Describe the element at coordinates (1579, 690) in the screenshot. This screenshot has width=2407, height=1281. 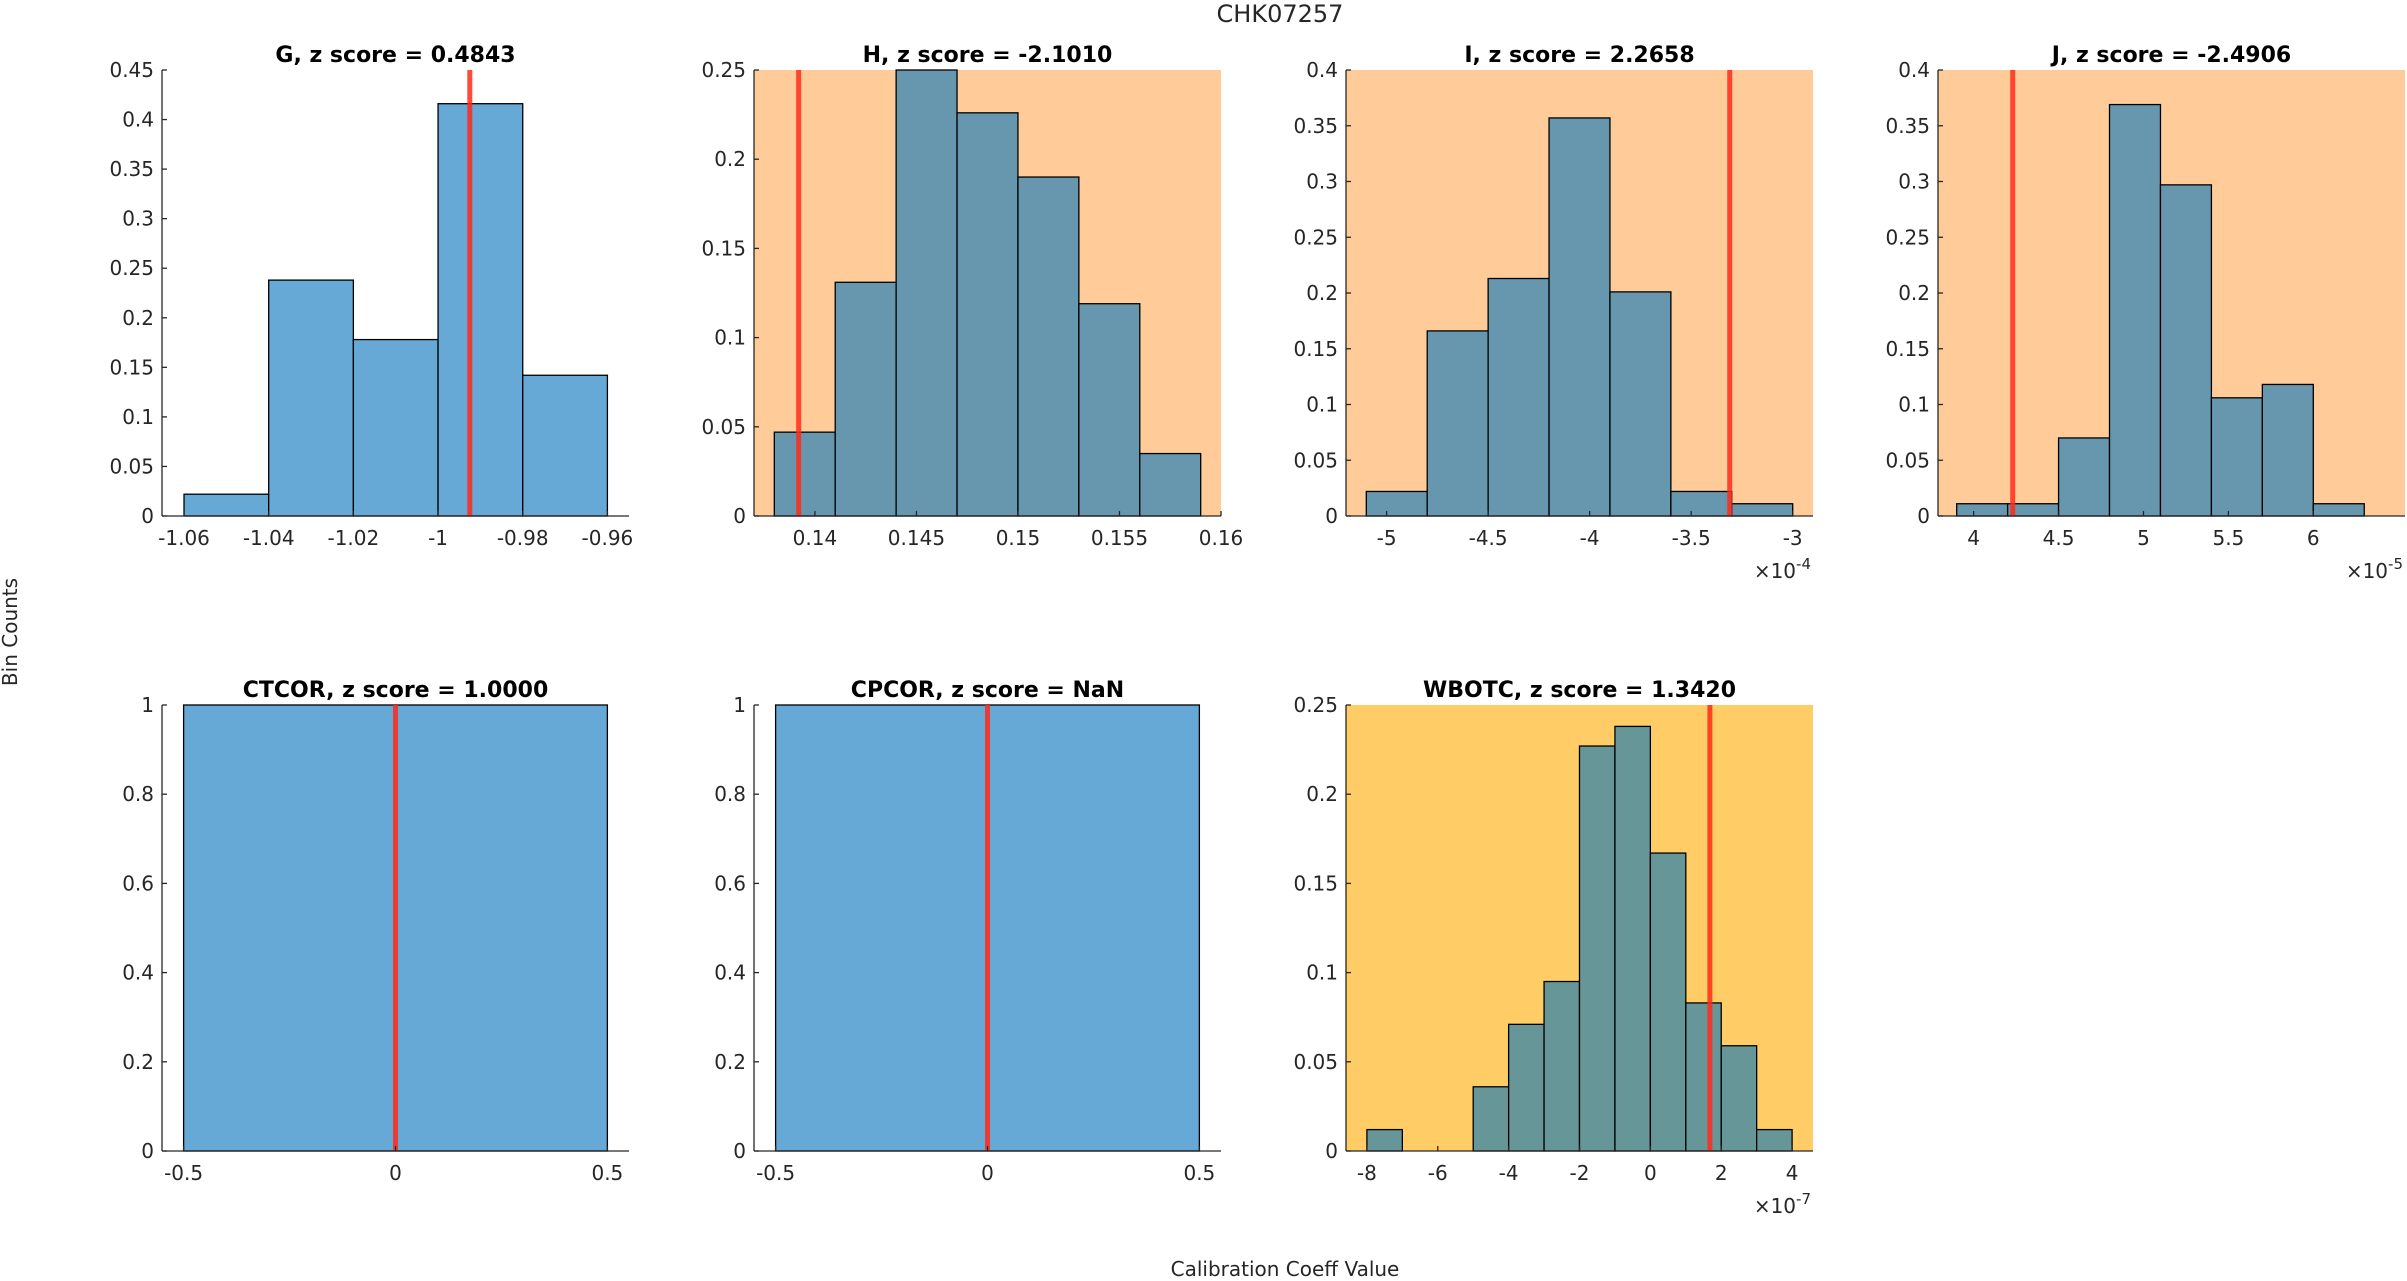
I see `subplot-title: WBOTC, z score = 1.3420` at that location.